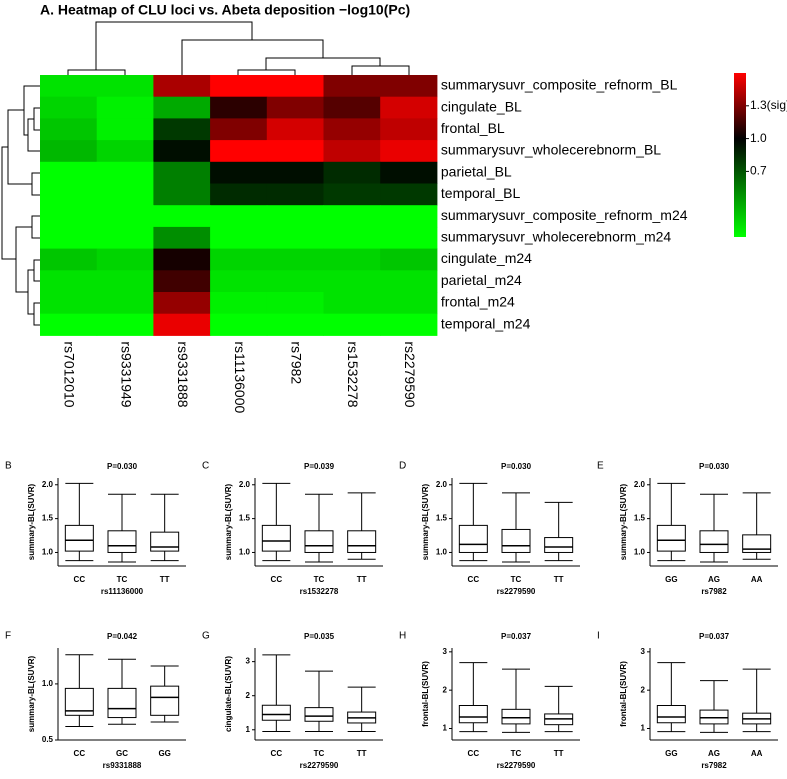 The image size is (787, 779). Describe the element at coordinates (598, 636) in the screenshot. I see `panel-letter: I` at that location.